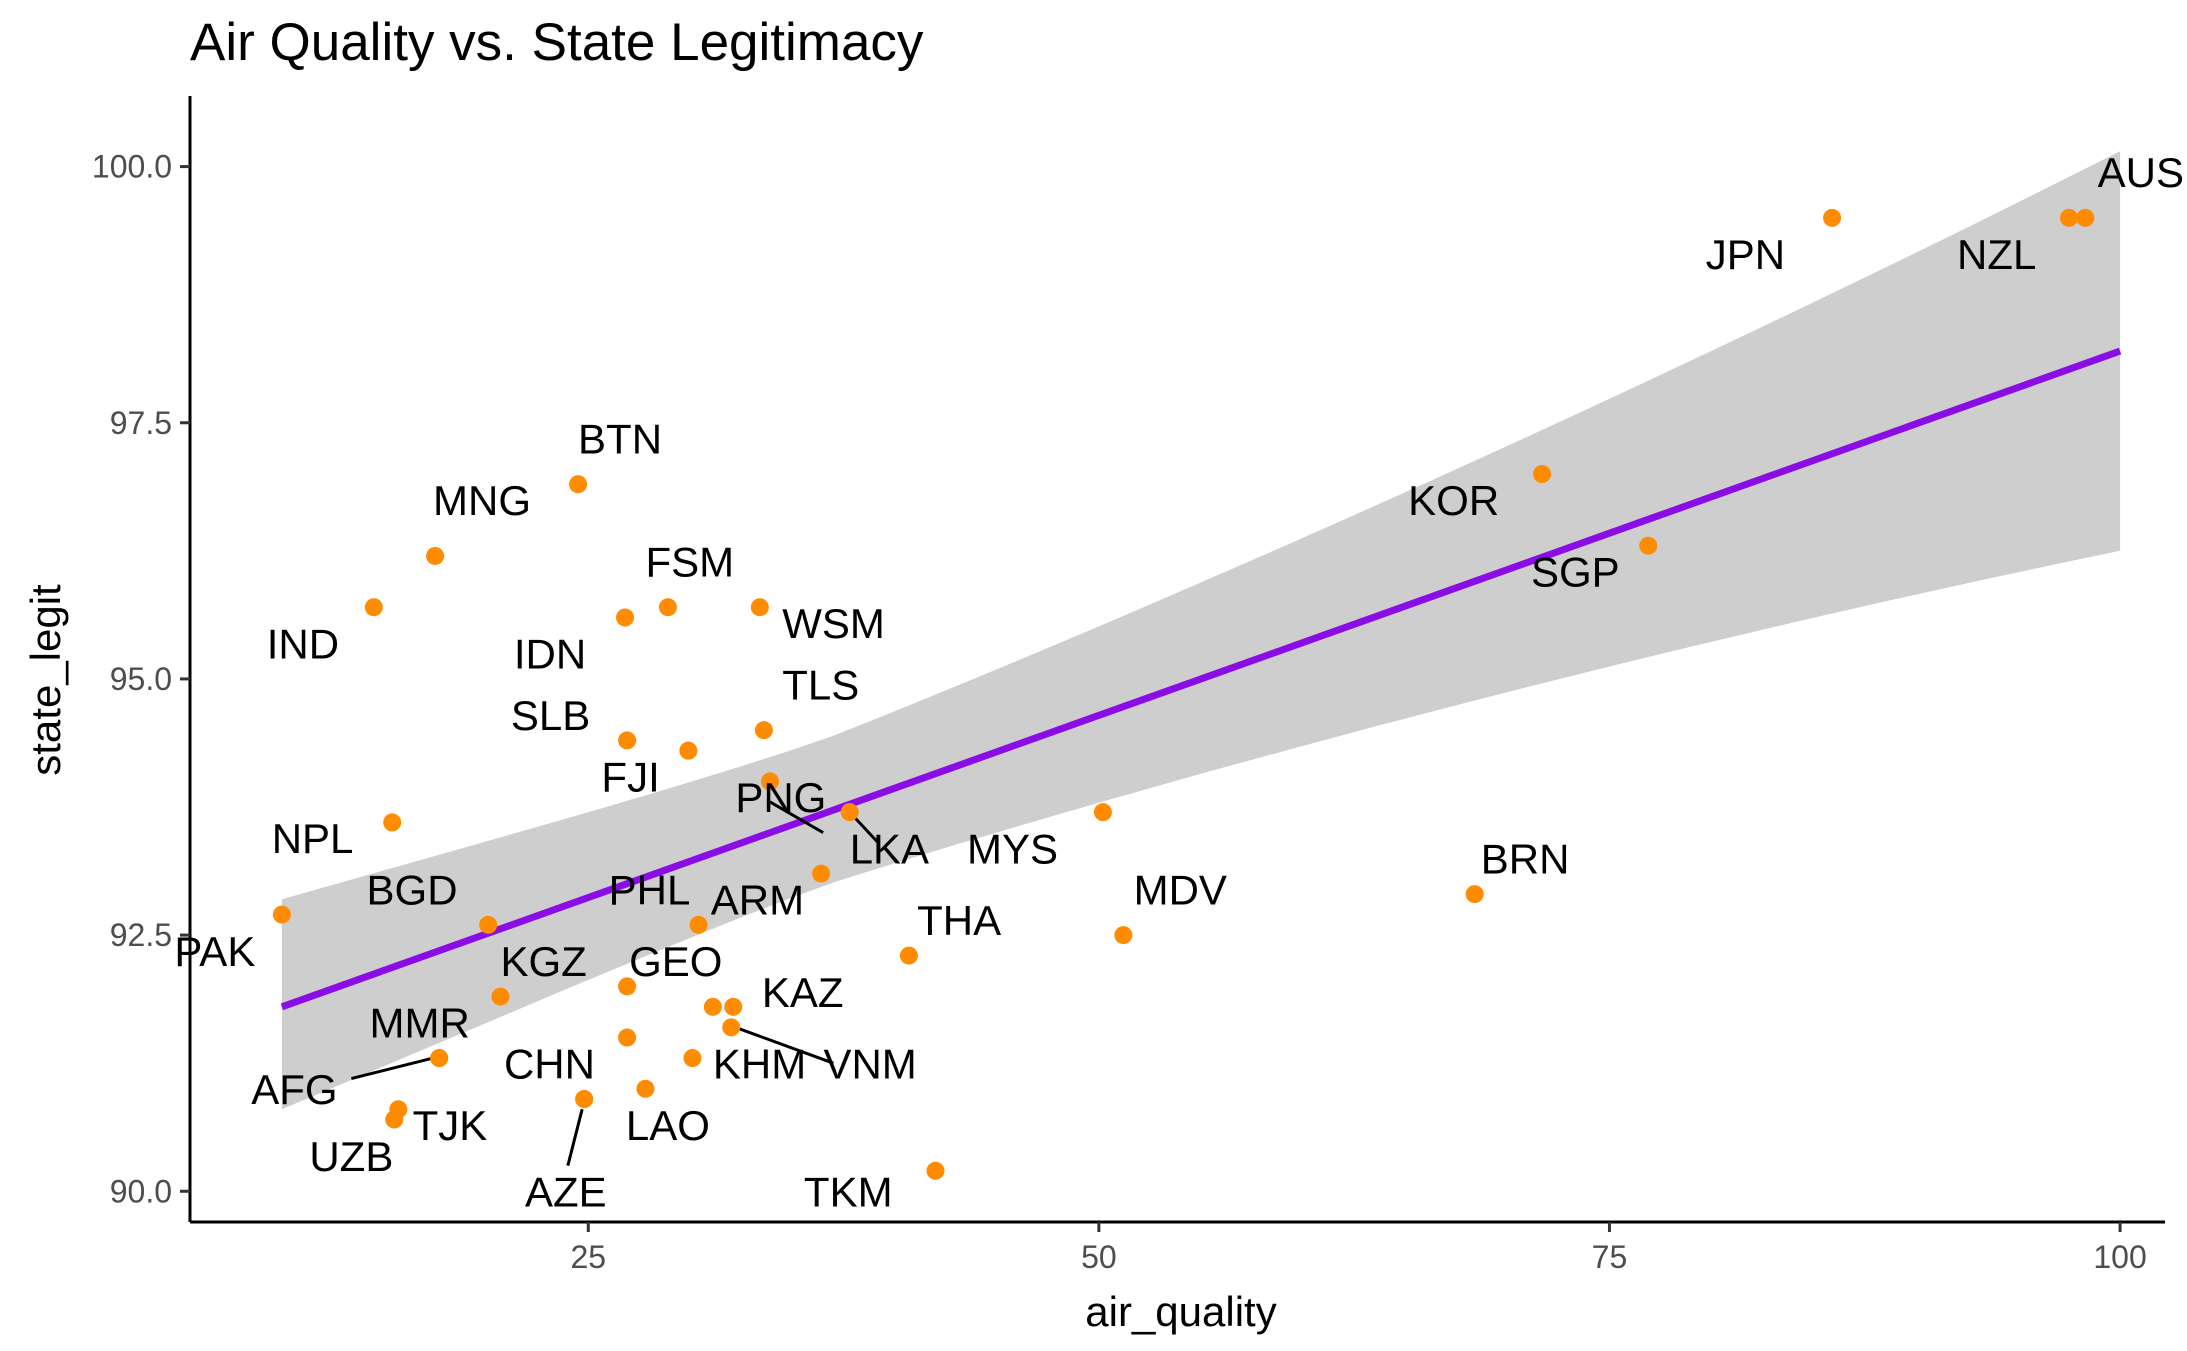 Image resolution: width=2187 pixels, height=1351 pixels. Describe the element at coordinates (549, 1064) in the screenshot. I see `point-label: CHN` at that location.